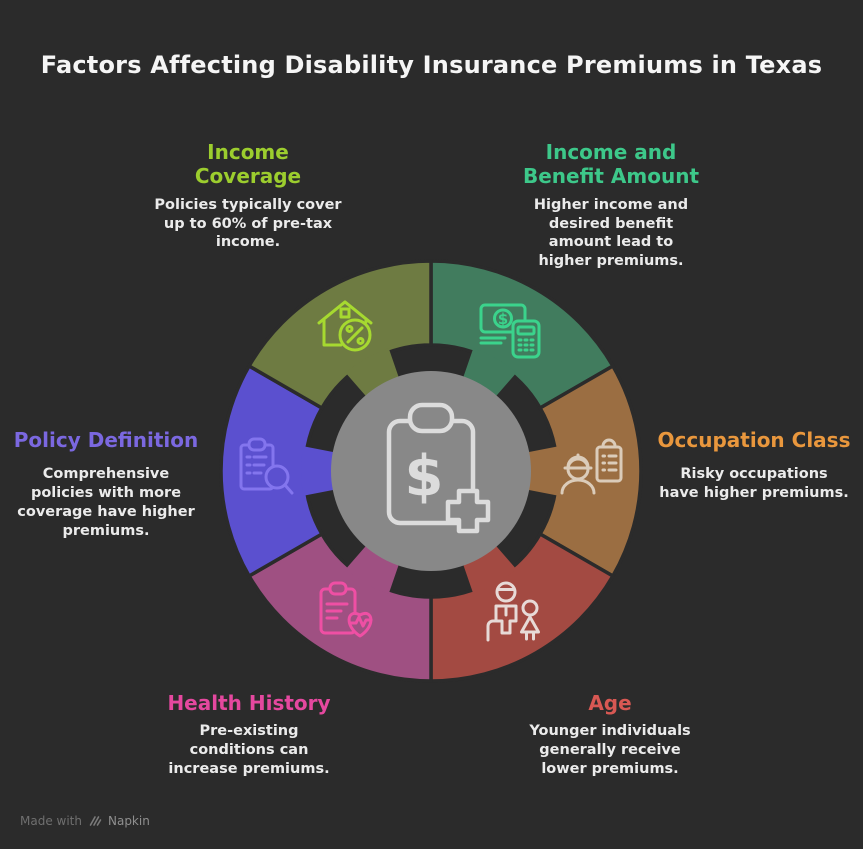 Image resolution: width=863 pixels, height=849 pixels. Describe the element at coordinates (591, 466) in the screenshot. I see `worker-clipboard-icon` at that location.